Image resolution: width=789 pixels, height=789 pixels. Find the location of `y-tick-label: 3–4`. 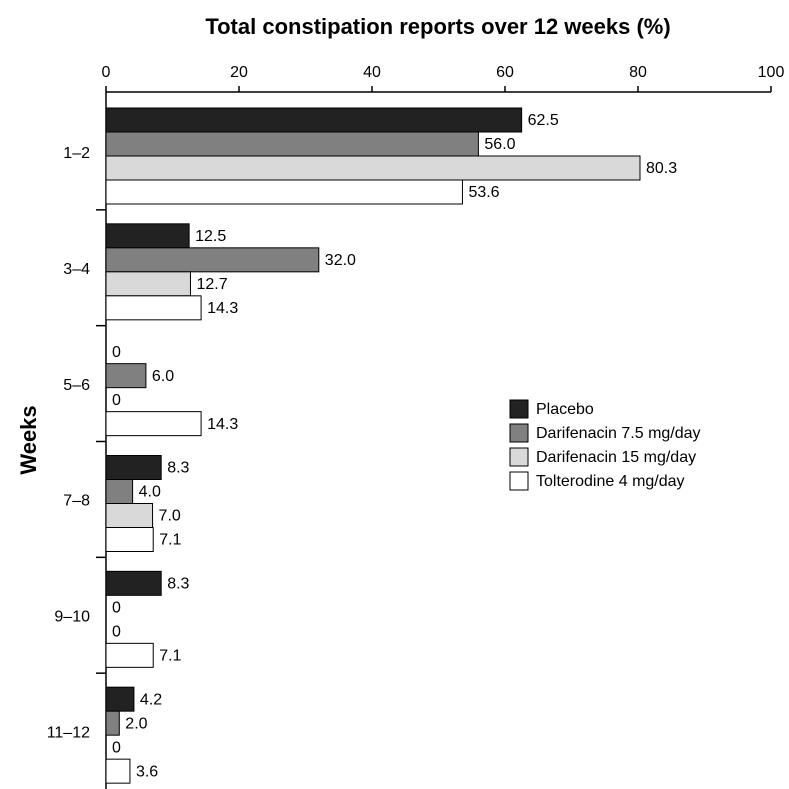

y-tick-label: 3–4 is located at coordinates (76, 269).